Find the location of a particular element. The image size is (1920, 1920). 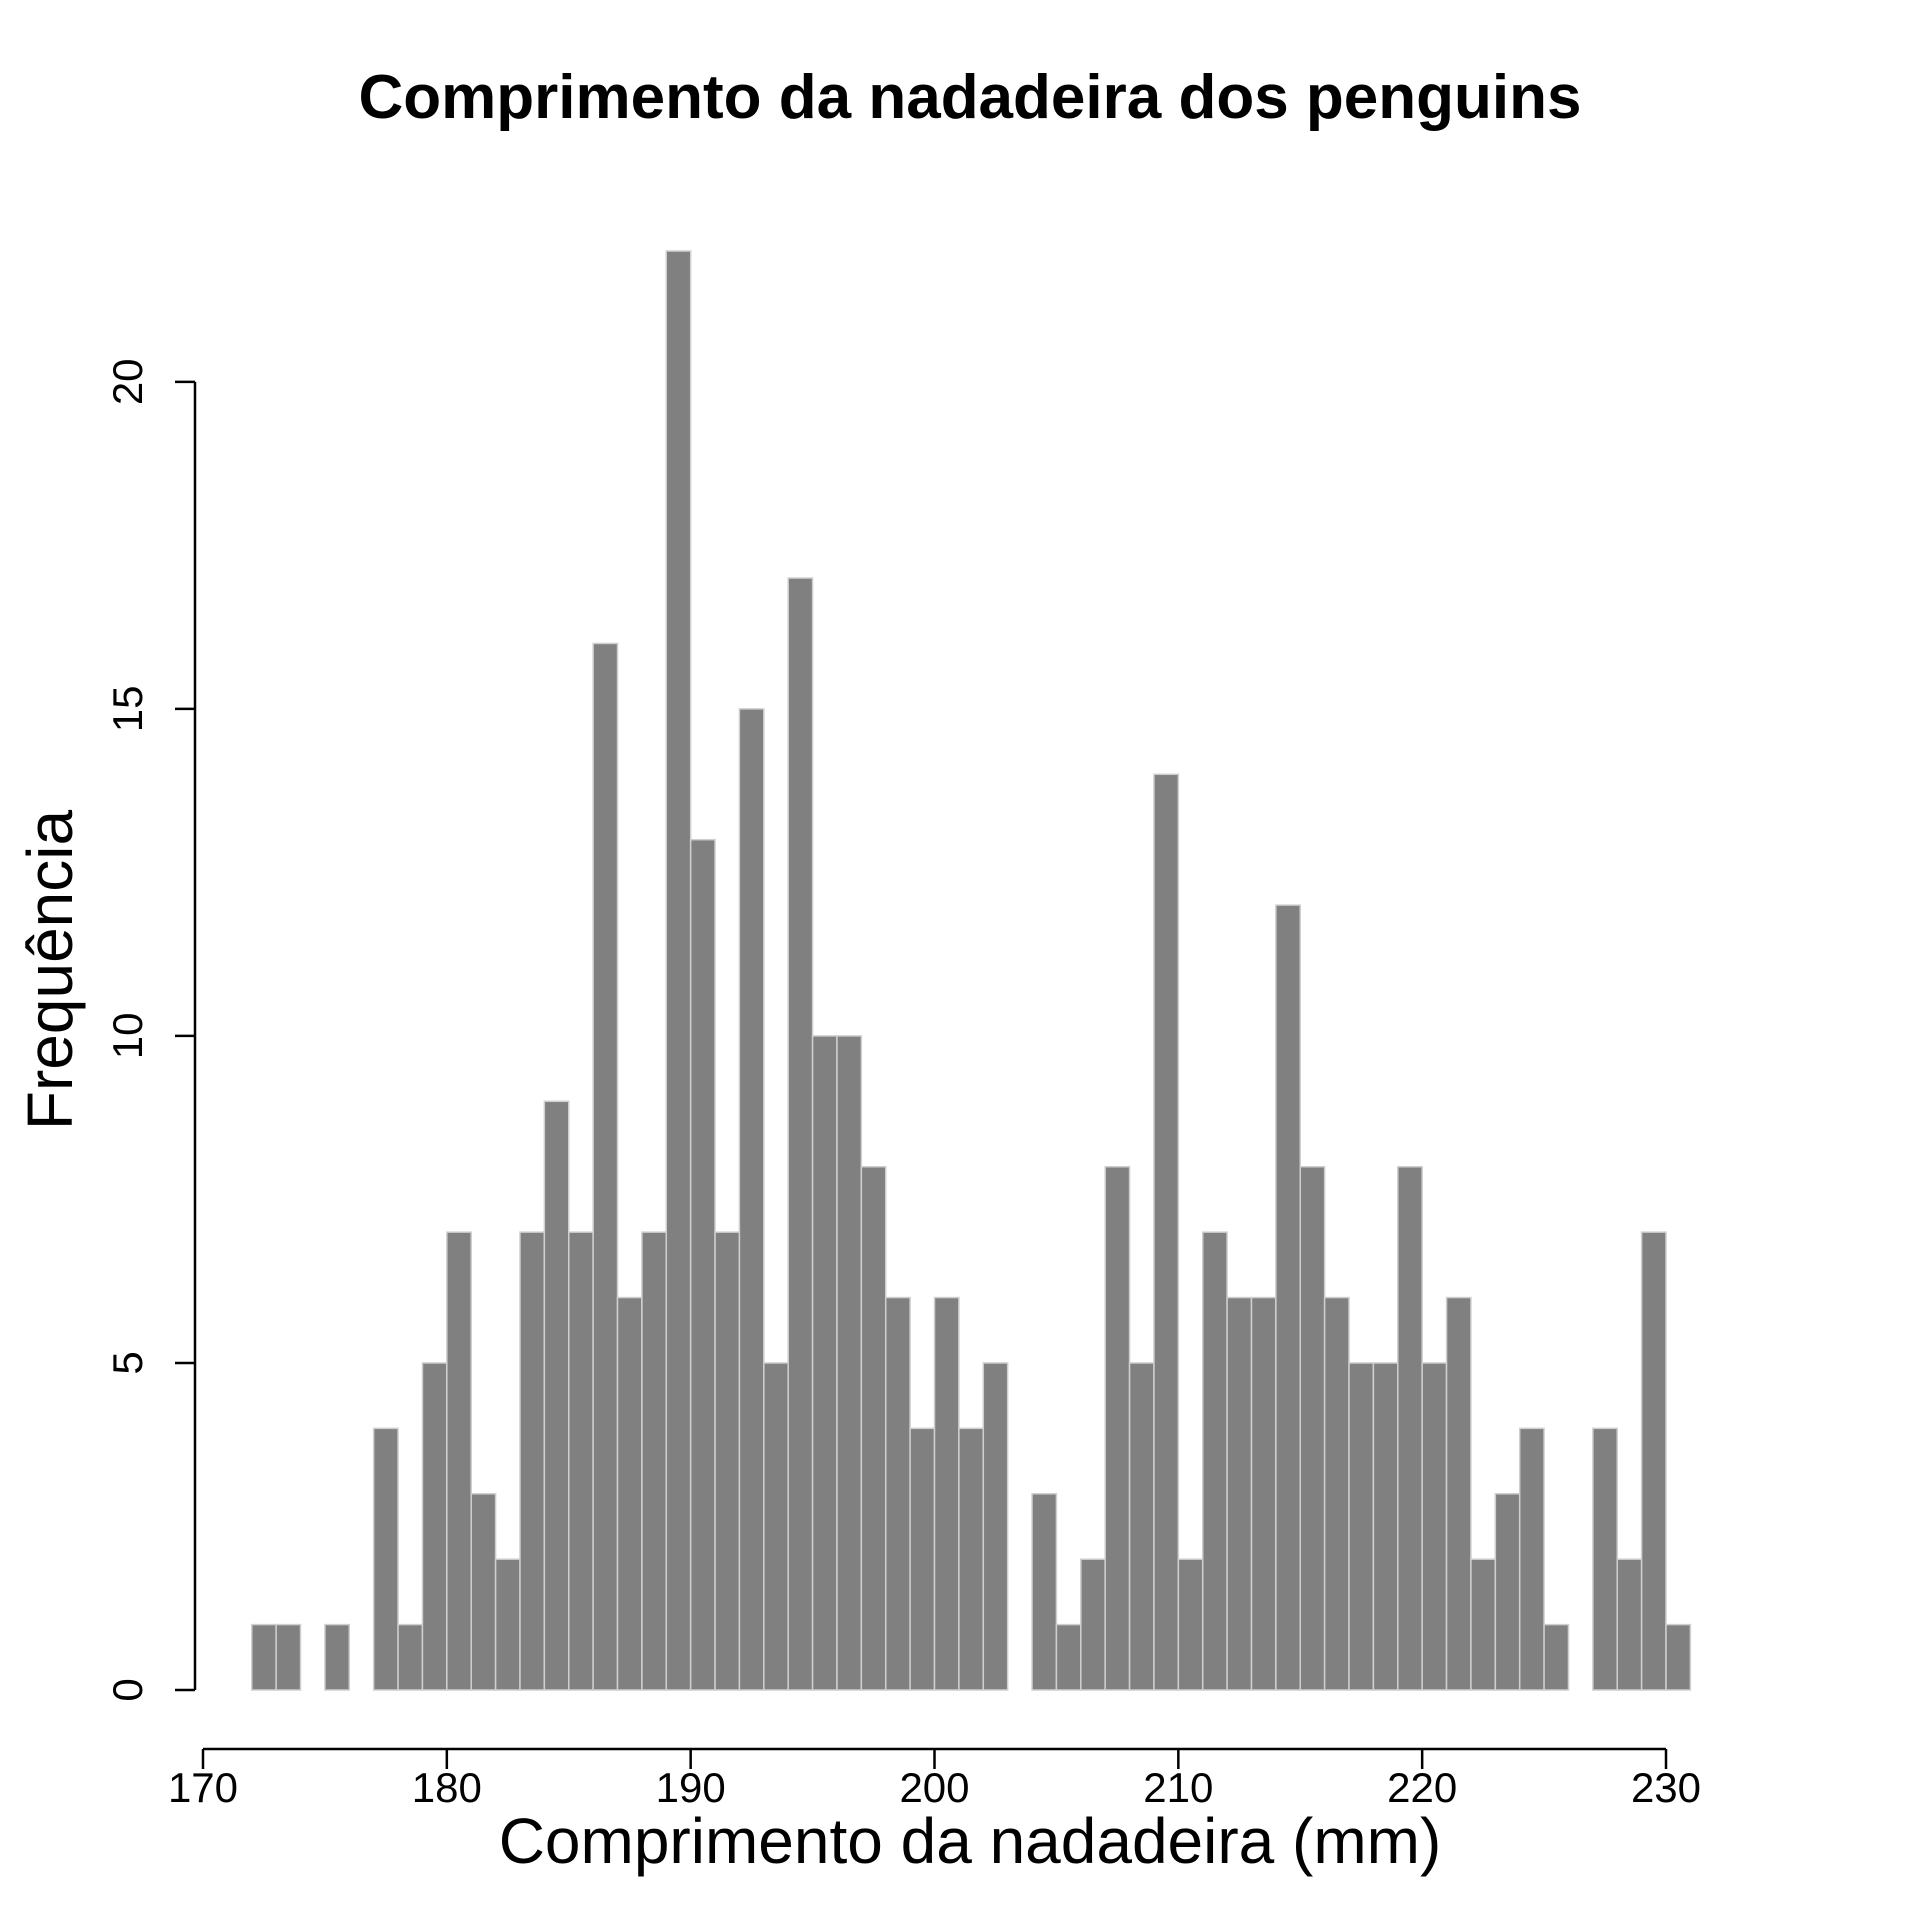

chart-title: Comprimento da nadadeira dos penguins is located at coordinates (970, 97).